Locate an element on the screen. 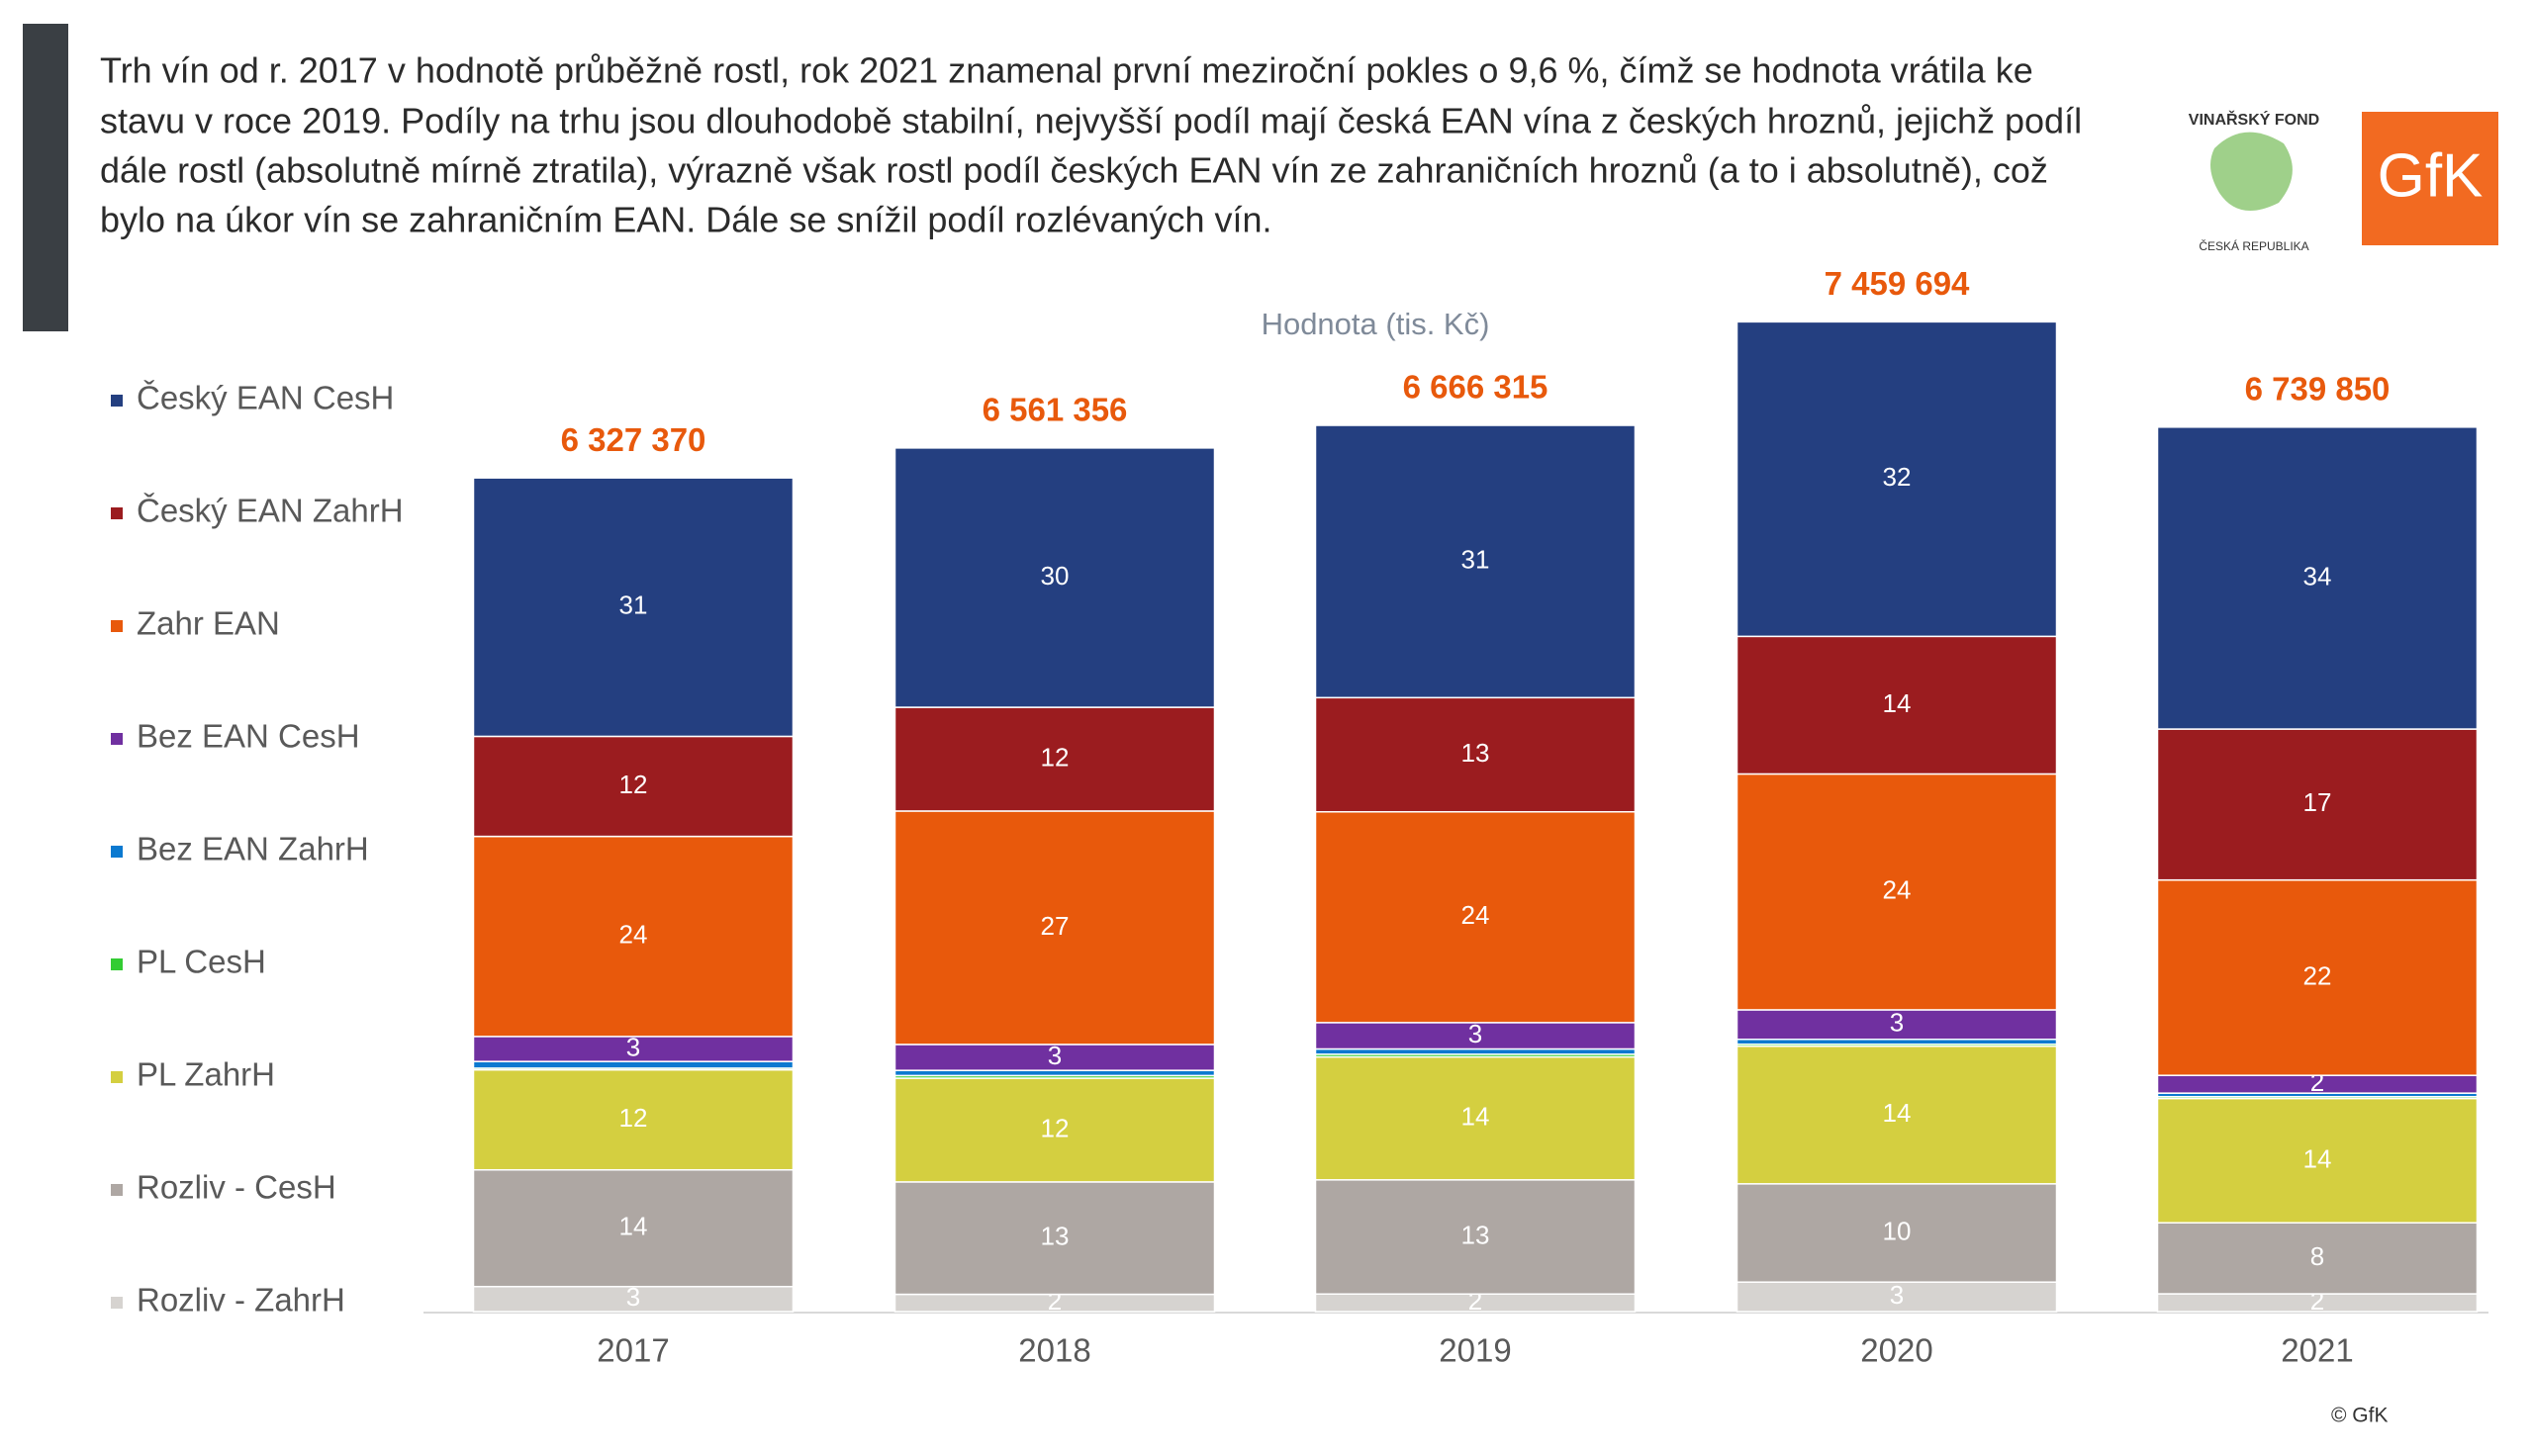 This screenshot has height=1456, width=2533. x-tick-label: 2019 is located at coordinates (1475, 1350).